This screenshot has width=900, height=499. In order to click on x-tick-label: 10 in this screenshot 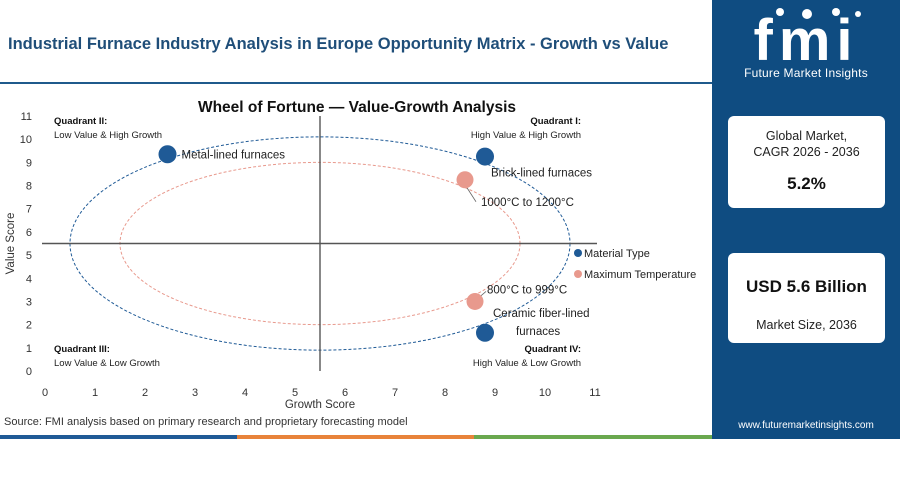, I will do `click(545, 393)`.